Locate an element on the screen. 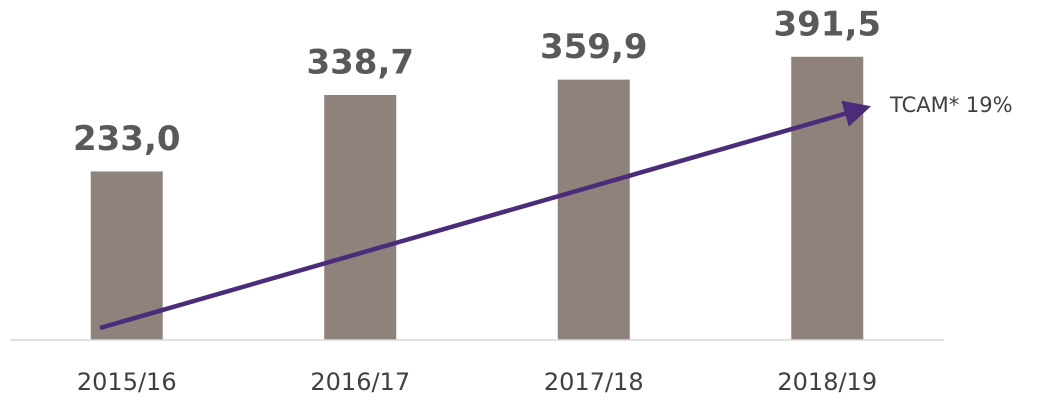  x-tick-label: 2015/16 is located at coordinates (127, 382).